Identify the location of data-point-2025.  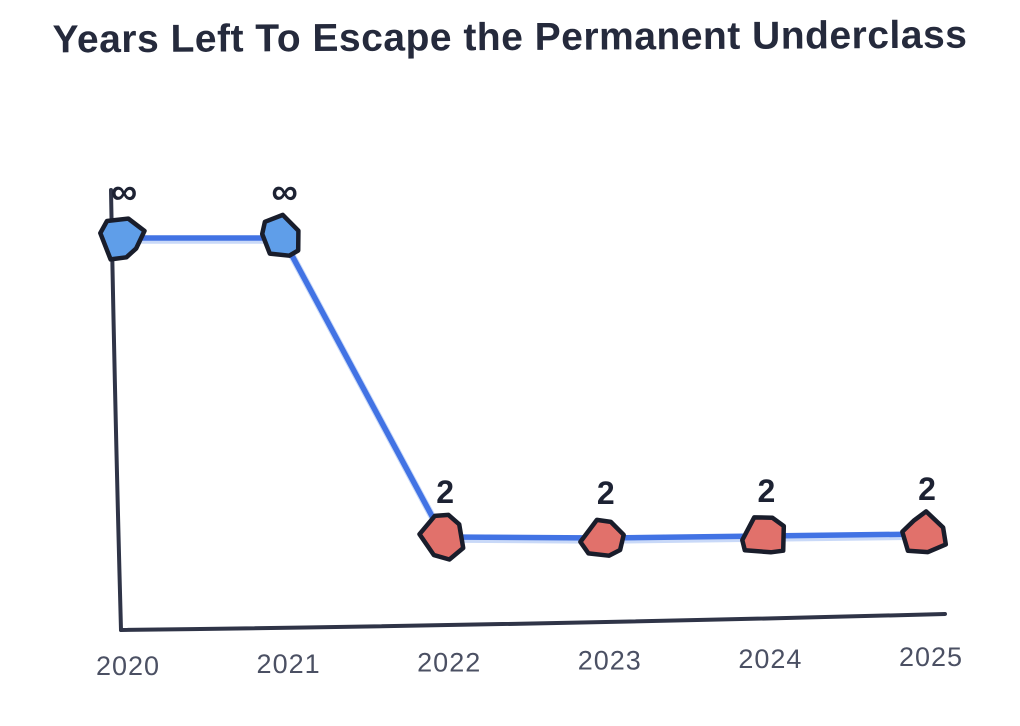
(924, 532).